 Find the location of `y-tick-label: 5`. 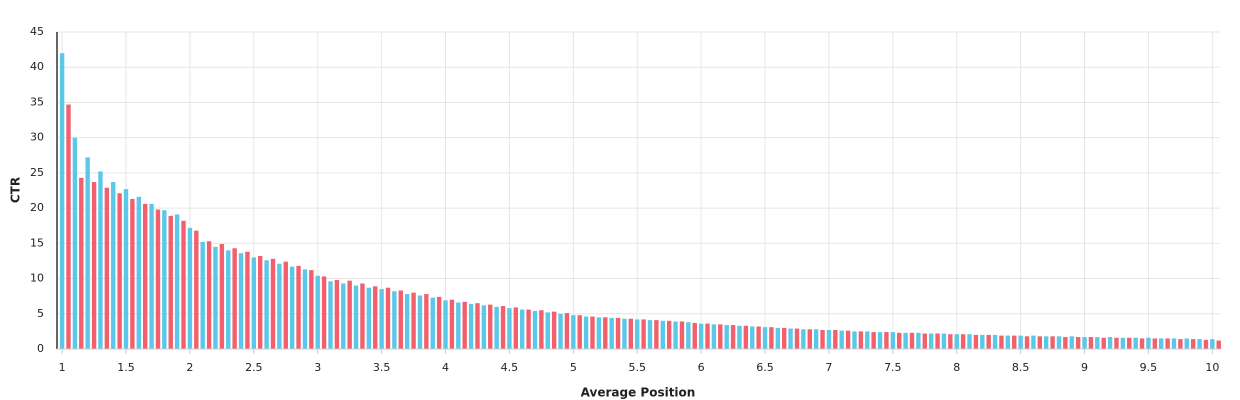

y-tick-label: 5 is located at coordinates (40, 313).